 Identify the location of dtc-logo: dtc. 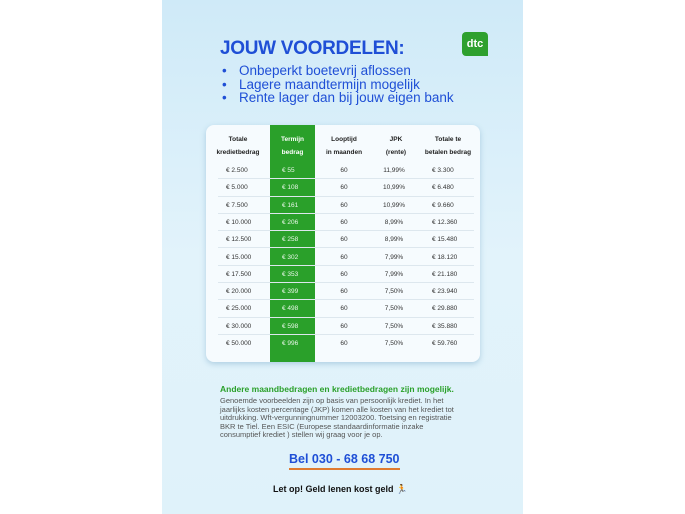
(475, 44).